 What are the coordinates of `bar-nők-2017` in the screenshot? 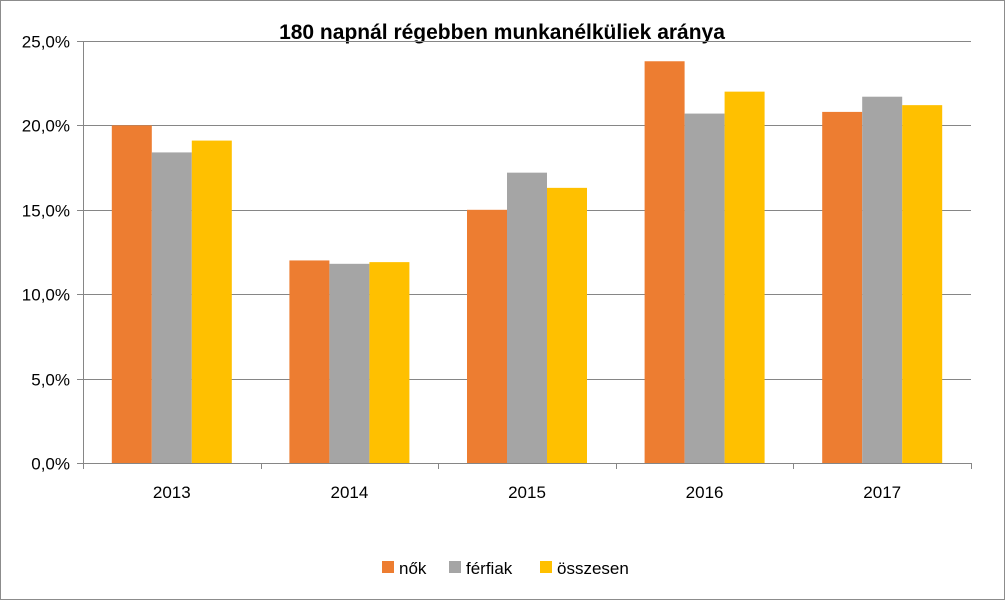 It's located at (842, 287).